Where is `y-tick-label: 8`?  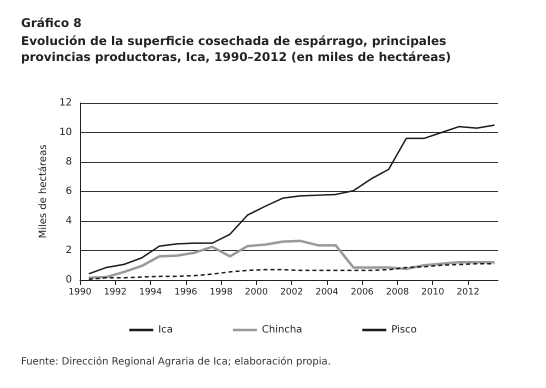 y-tick-label: 8 is located at coordinates (69, 162).